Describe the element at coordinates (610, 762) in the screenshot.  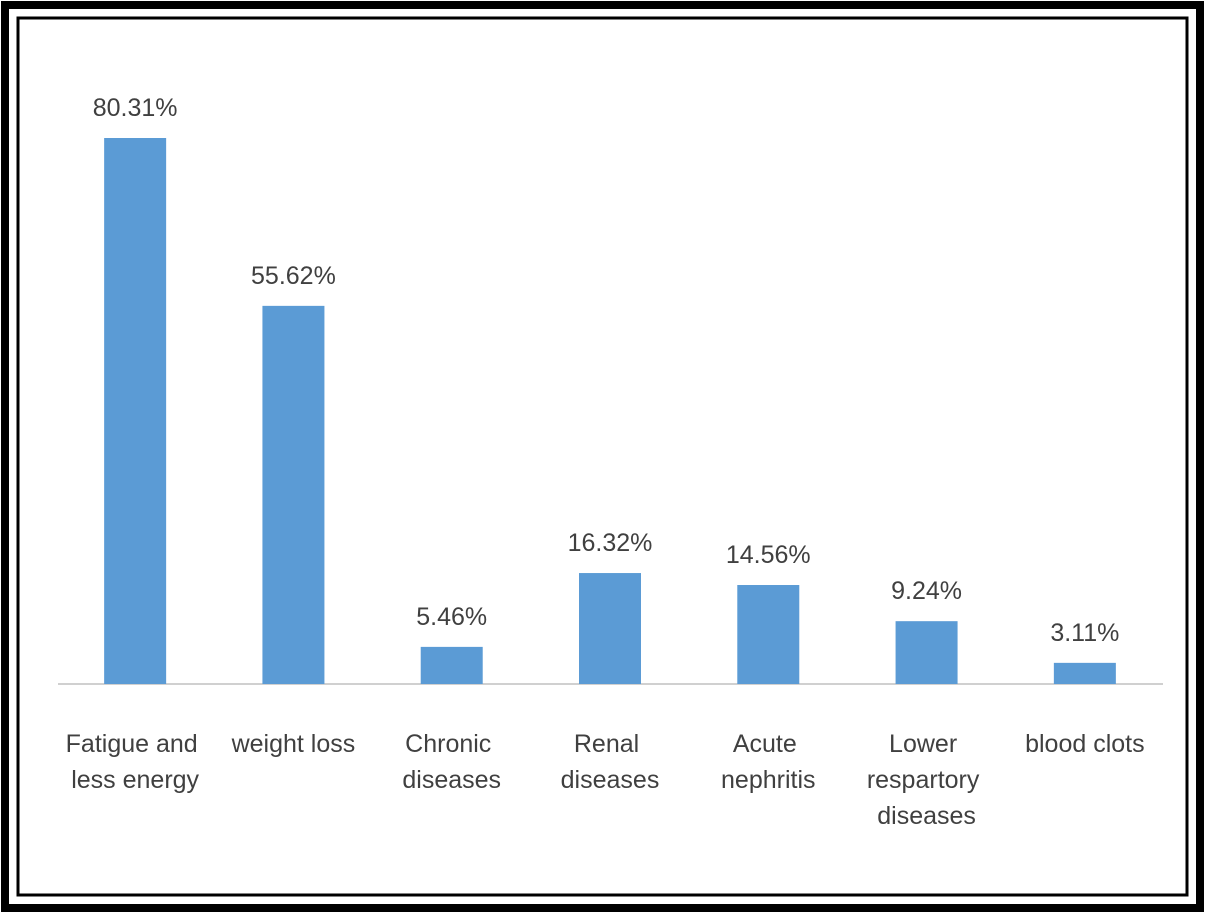
I see `x-tick-label: Renal diseases` at that location.